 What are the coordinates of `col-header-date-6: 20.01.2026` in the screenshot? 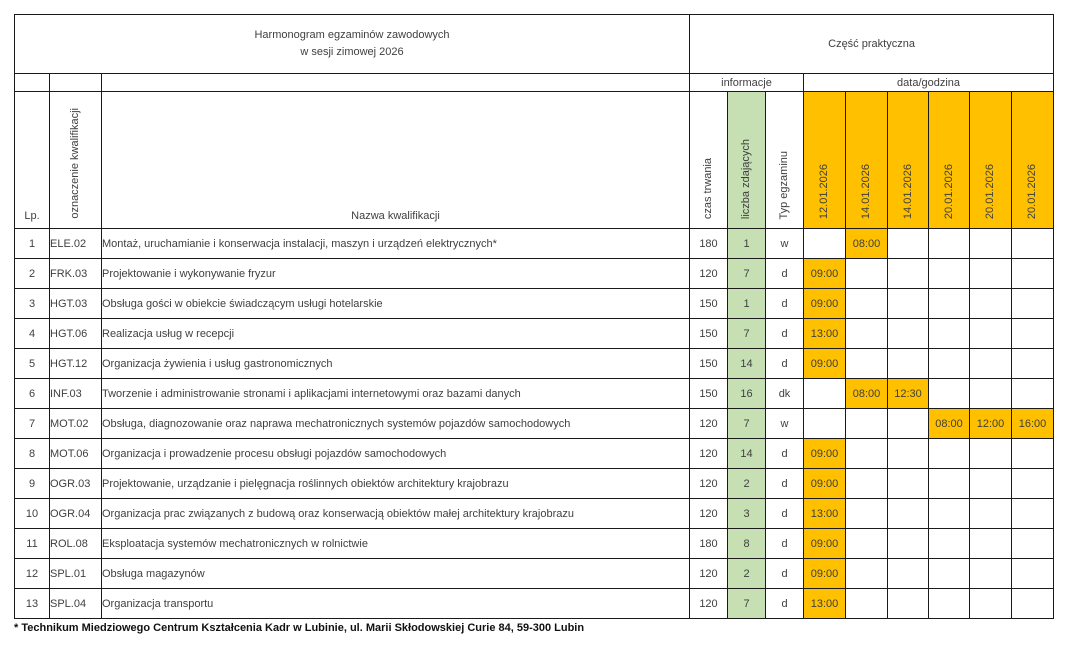 It's located at (1032, 160).